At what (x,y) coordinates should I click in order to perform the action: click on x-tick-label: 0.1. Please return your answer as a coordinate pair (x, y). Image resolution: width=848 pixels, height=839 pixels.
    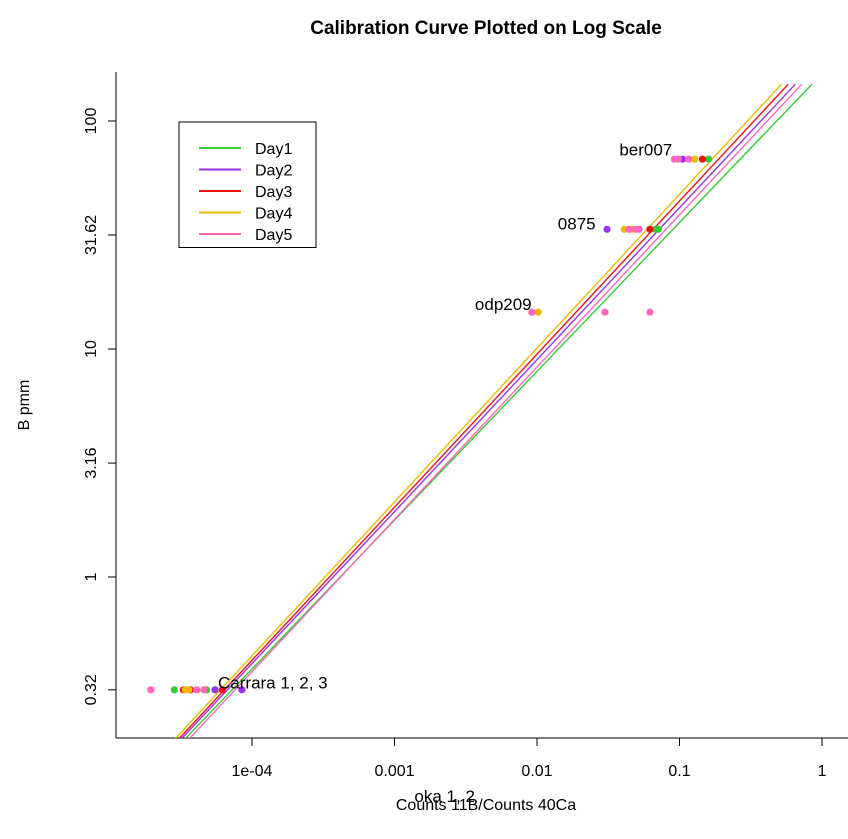
    Looking at the image, I should click on (679, 771).